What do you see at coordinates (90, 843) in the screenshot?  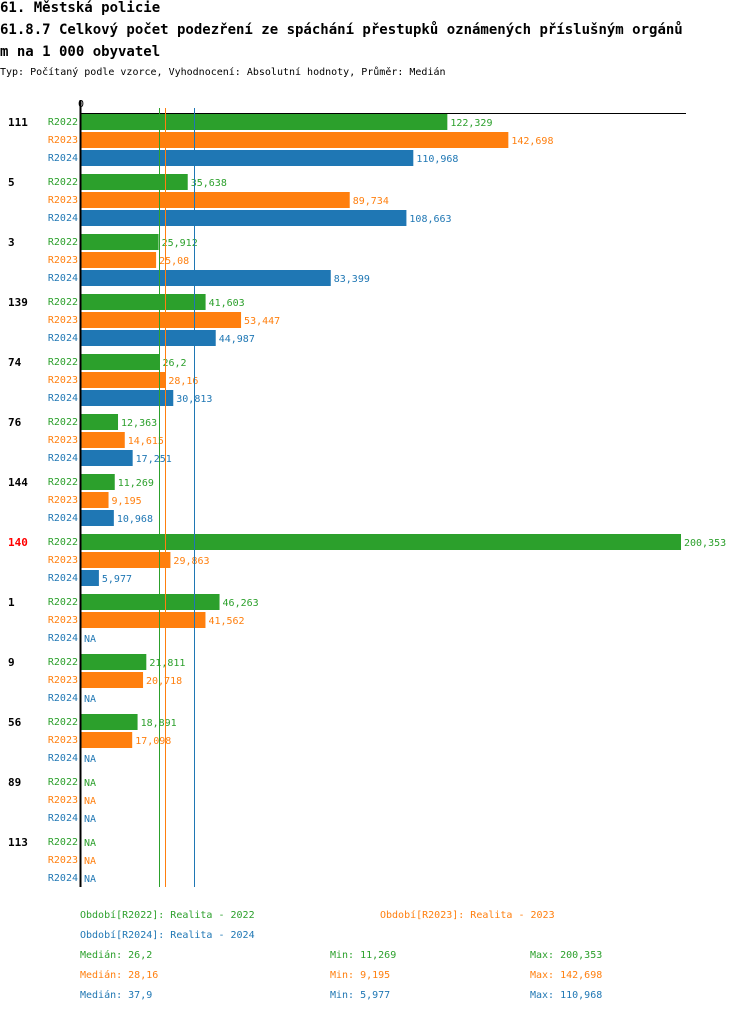 I see `value-label-r2022-113: NA` at bounding box center [90, 843].